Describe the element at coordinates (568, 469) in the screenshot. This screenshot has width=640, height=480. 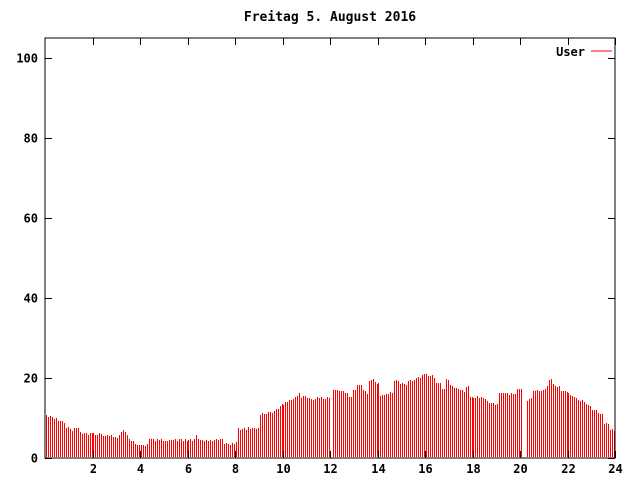
I see `x-tick-label: 22` at that location.